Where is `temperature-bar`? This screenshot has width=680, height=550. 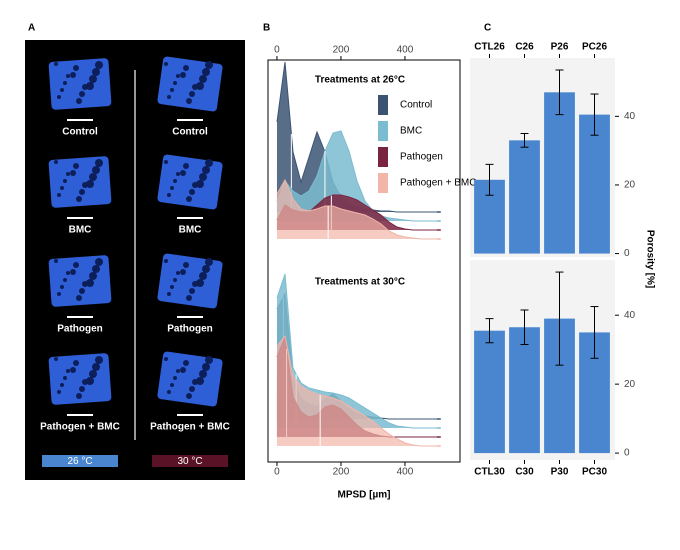
temperature-bar is located at coordinates (190, 461).